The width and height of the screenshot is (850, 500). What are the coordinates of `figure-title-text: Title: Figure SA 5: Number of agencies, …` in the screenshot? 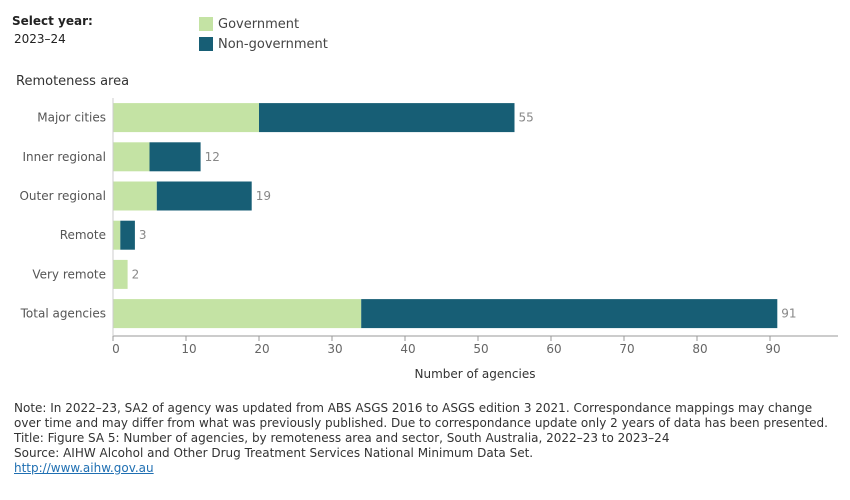 It's located at (342, 438).